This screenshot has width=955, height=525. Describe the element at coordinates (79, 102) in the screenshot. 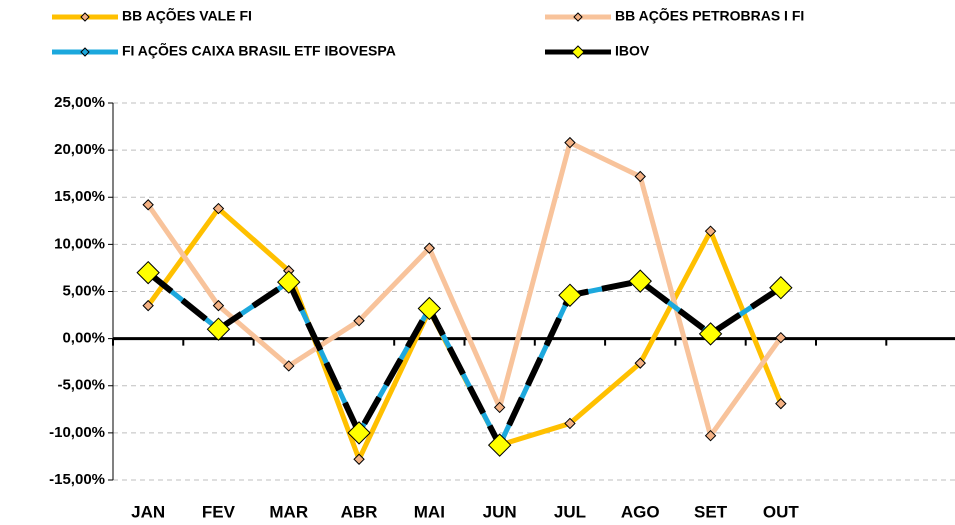

I see `y-tick-label: 25,00%` at that location.